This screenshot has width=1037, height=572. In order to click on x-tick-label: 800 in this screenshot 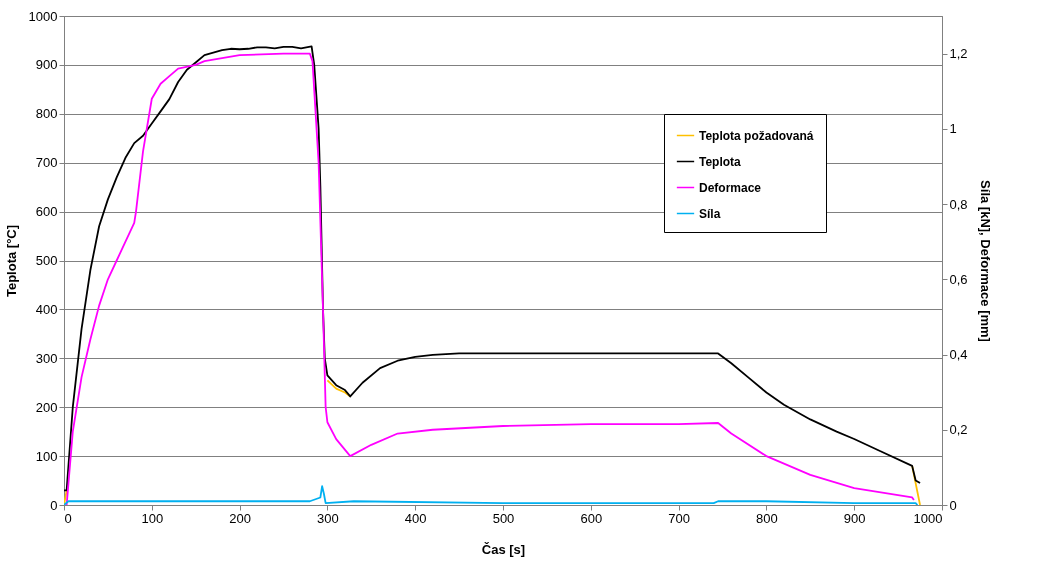, I will do `click(767, 518)`.